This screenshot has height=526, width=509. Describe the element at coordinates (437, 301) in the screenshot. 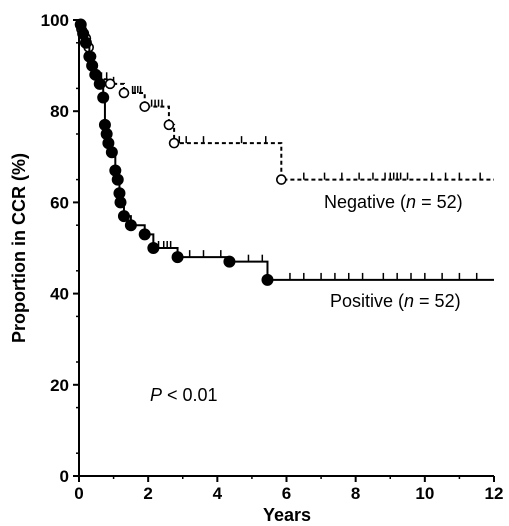

I see `positive-label-rest: = 52)` at that location.